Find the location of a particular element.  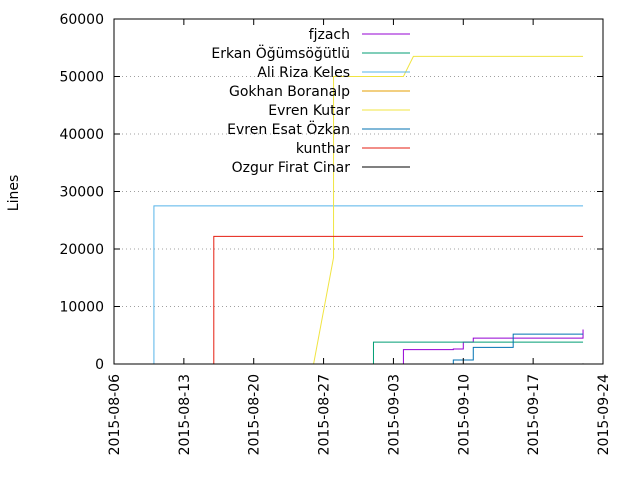

legend-label: Evren Kutar is located at coordinates (309, 111).